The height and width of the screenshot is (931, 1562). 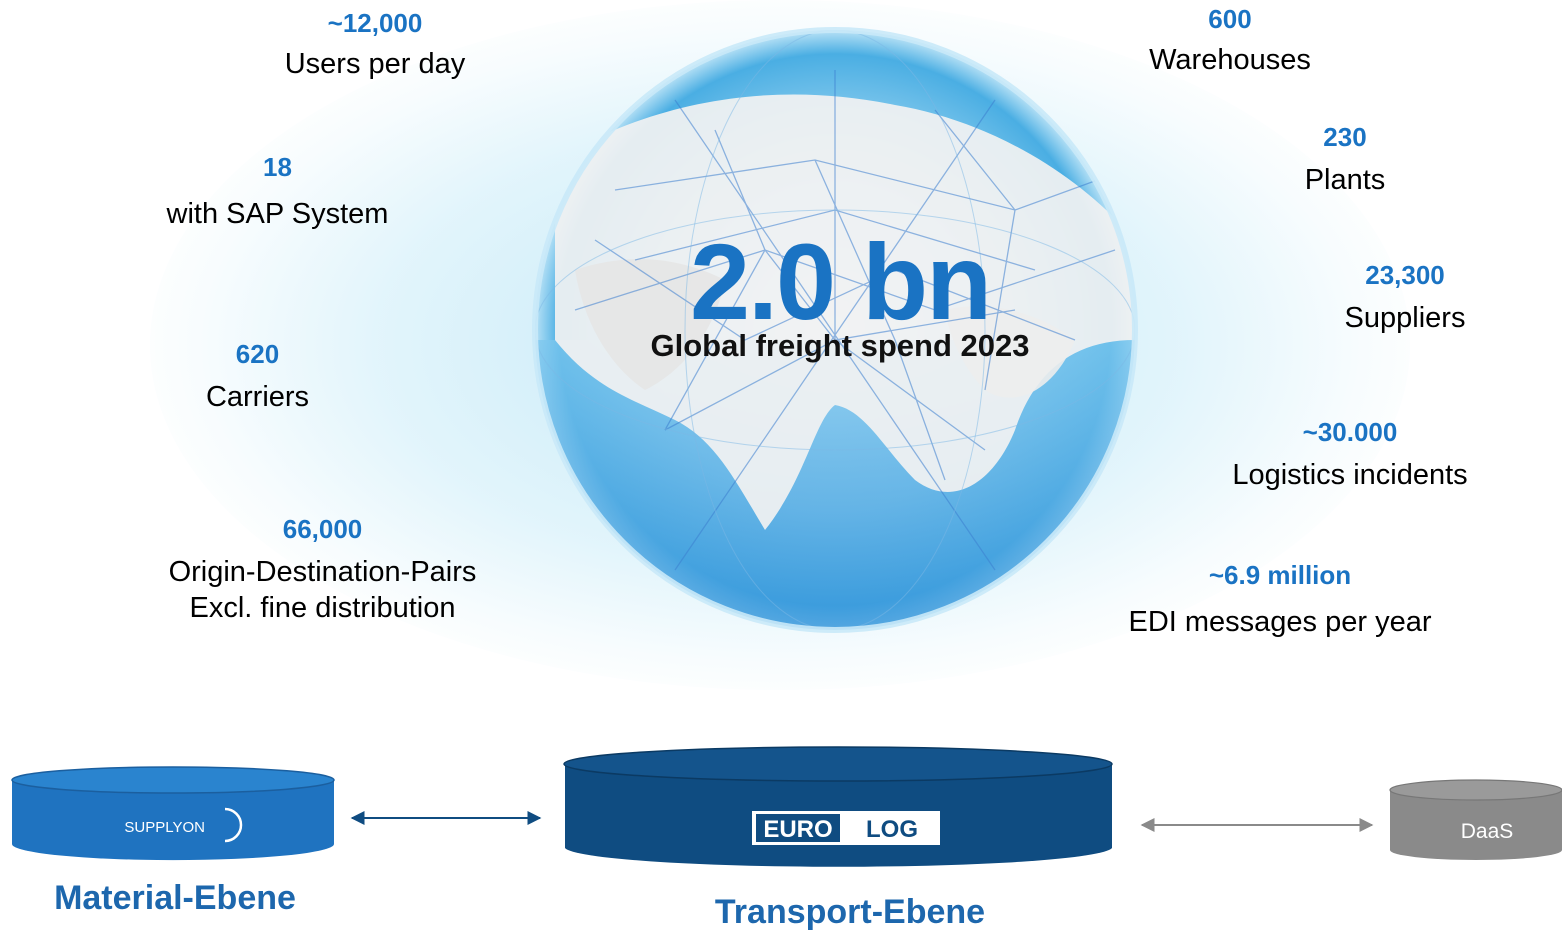 I want to click on stat-users: ~12,000 Users per day, so click(x=375, y=46).